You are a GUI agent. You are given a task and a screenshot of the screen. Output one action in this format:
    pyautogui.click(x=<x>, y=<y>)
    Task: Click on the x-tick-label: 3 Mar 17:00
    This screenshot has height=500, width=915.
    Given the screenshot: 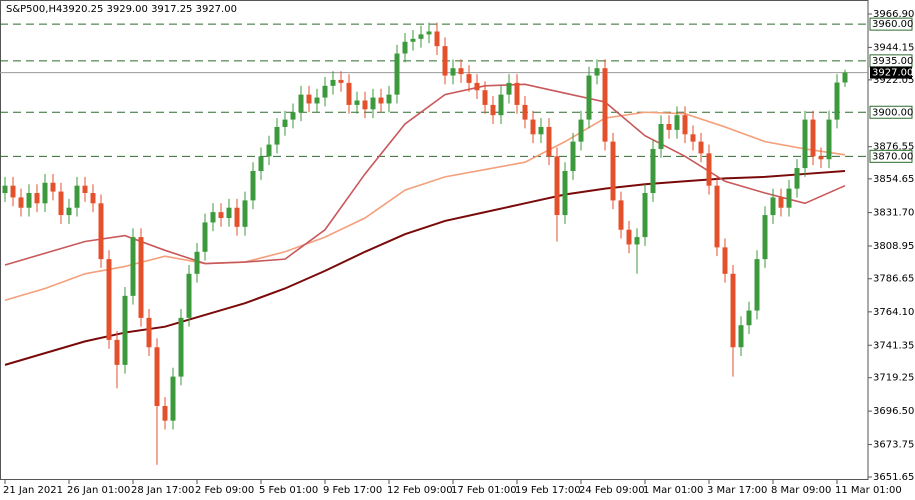 What is the action you would take?
    pyautogui.click(x=737, y=490)
    